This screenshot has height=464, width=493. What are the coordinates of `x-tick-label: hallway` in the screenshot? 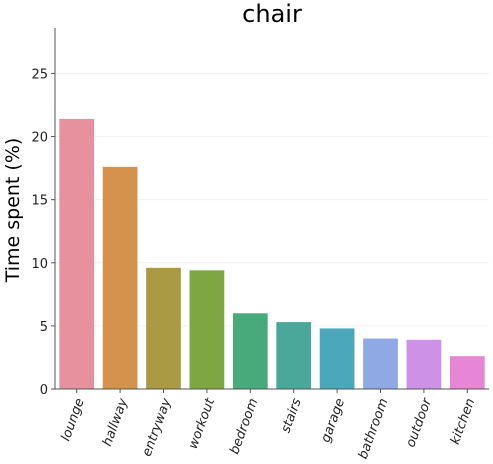 It's located at (115, 422).